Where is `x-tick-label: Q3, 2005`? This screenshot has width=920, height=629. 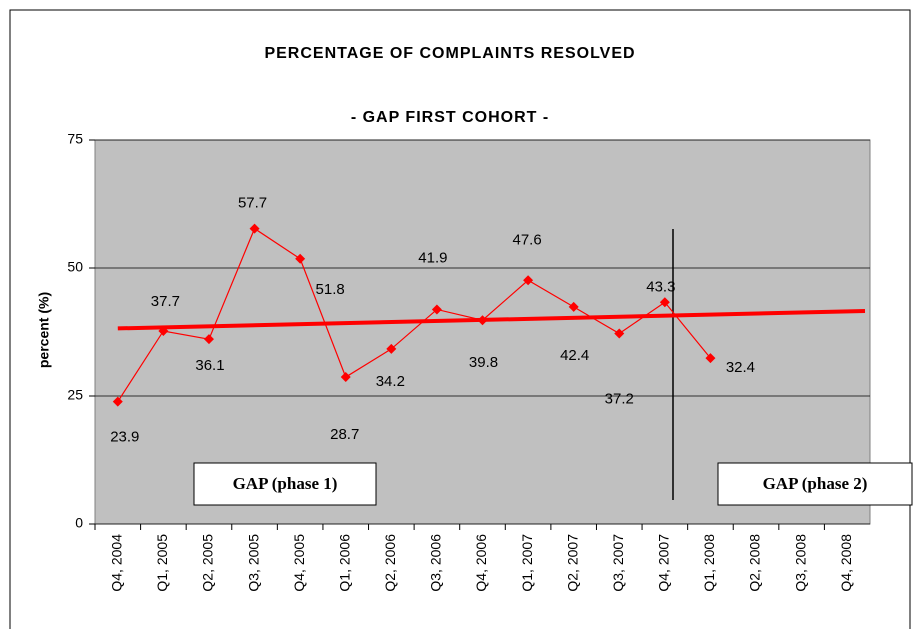 x-tick-label: Q3, 2005 is located at coordinates (253, 563).